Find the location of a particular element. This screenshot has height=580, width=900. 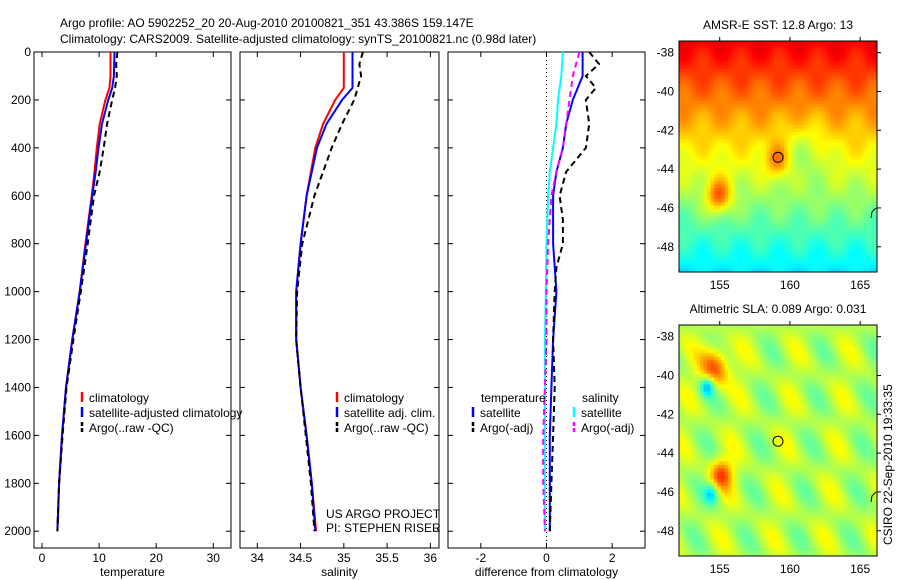

series-line-salinity-satellite is located at coordinates (553, 291).